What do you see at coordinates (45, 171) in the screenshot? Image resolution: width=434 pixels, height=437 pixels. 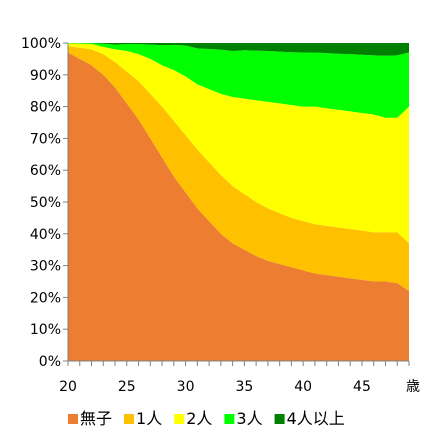 I see `y-tick-label: 60%` at bounding box center [45, 171].